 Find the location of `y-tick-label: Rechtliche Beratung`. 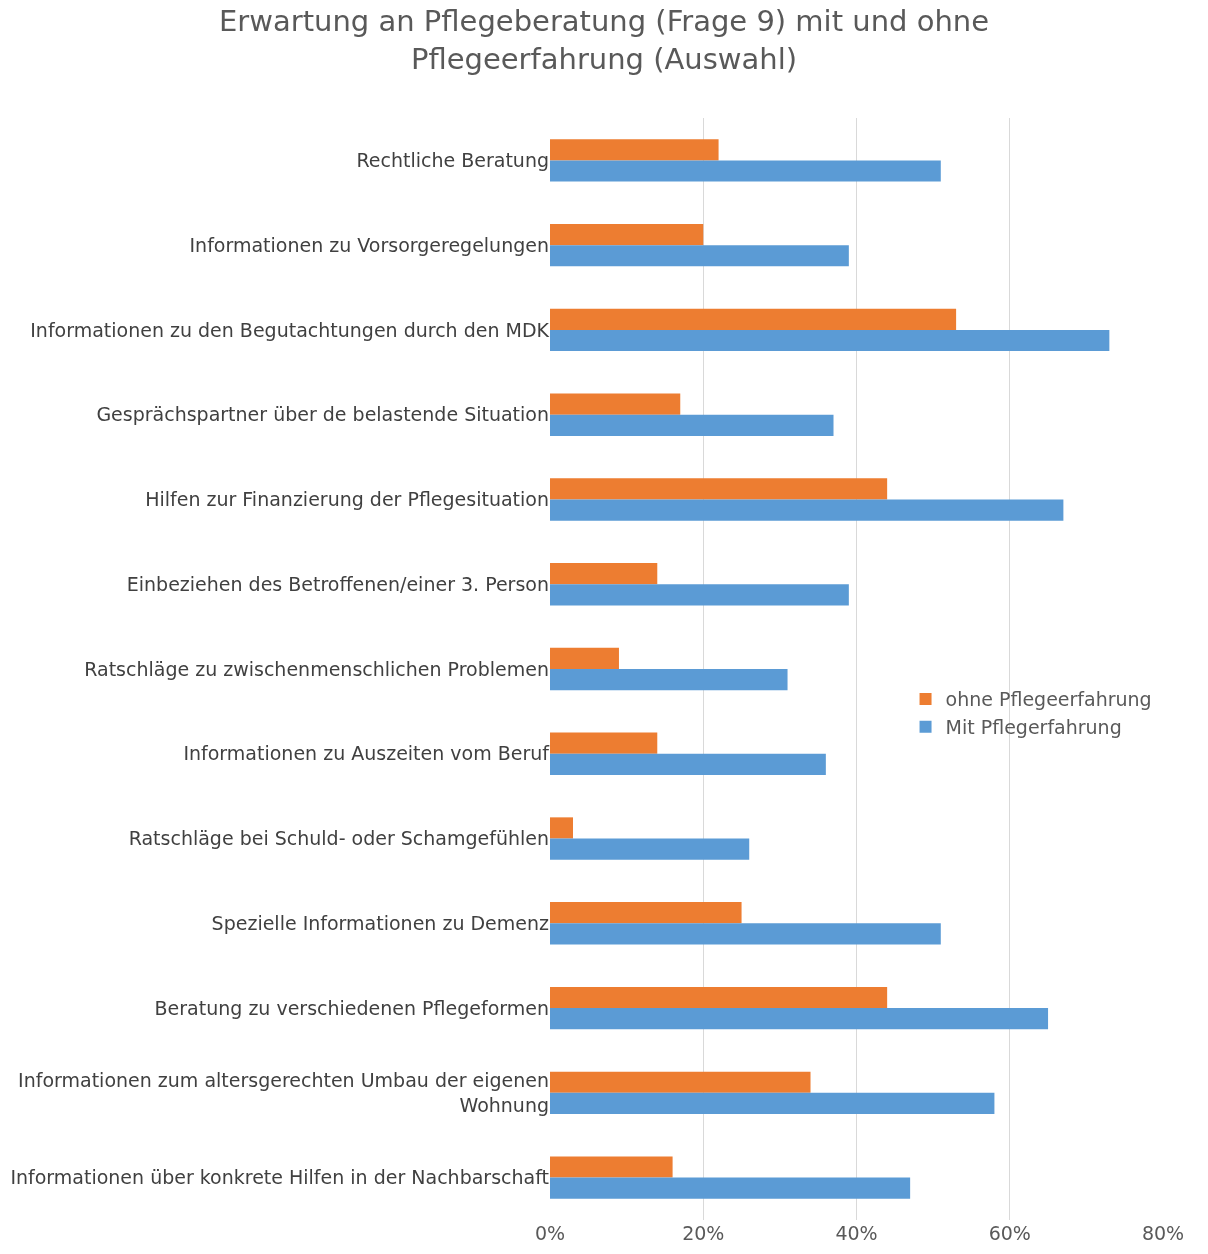

y-tick-label: Rechtliche Beratung is located at coordinates (452, 160).